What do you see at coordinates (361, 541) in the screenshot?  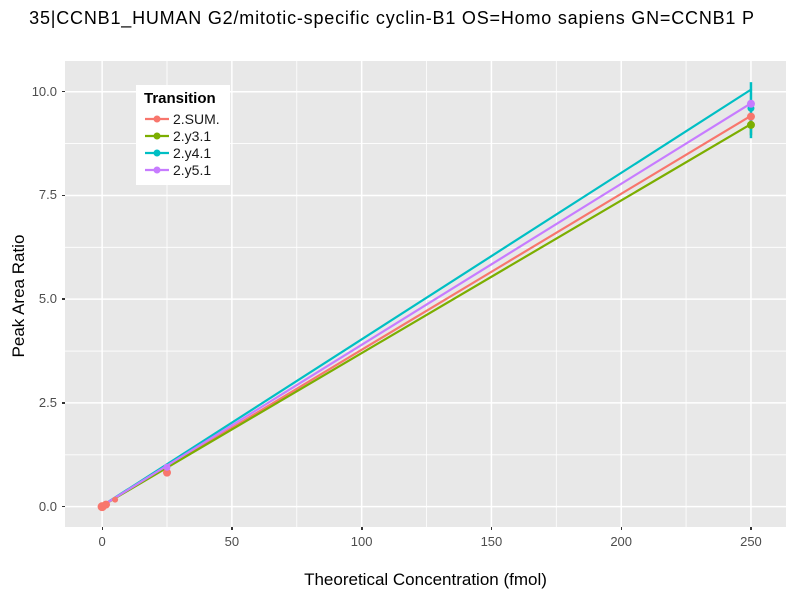 I see `x-tick-label: 100` at bounding box center [361, 541].